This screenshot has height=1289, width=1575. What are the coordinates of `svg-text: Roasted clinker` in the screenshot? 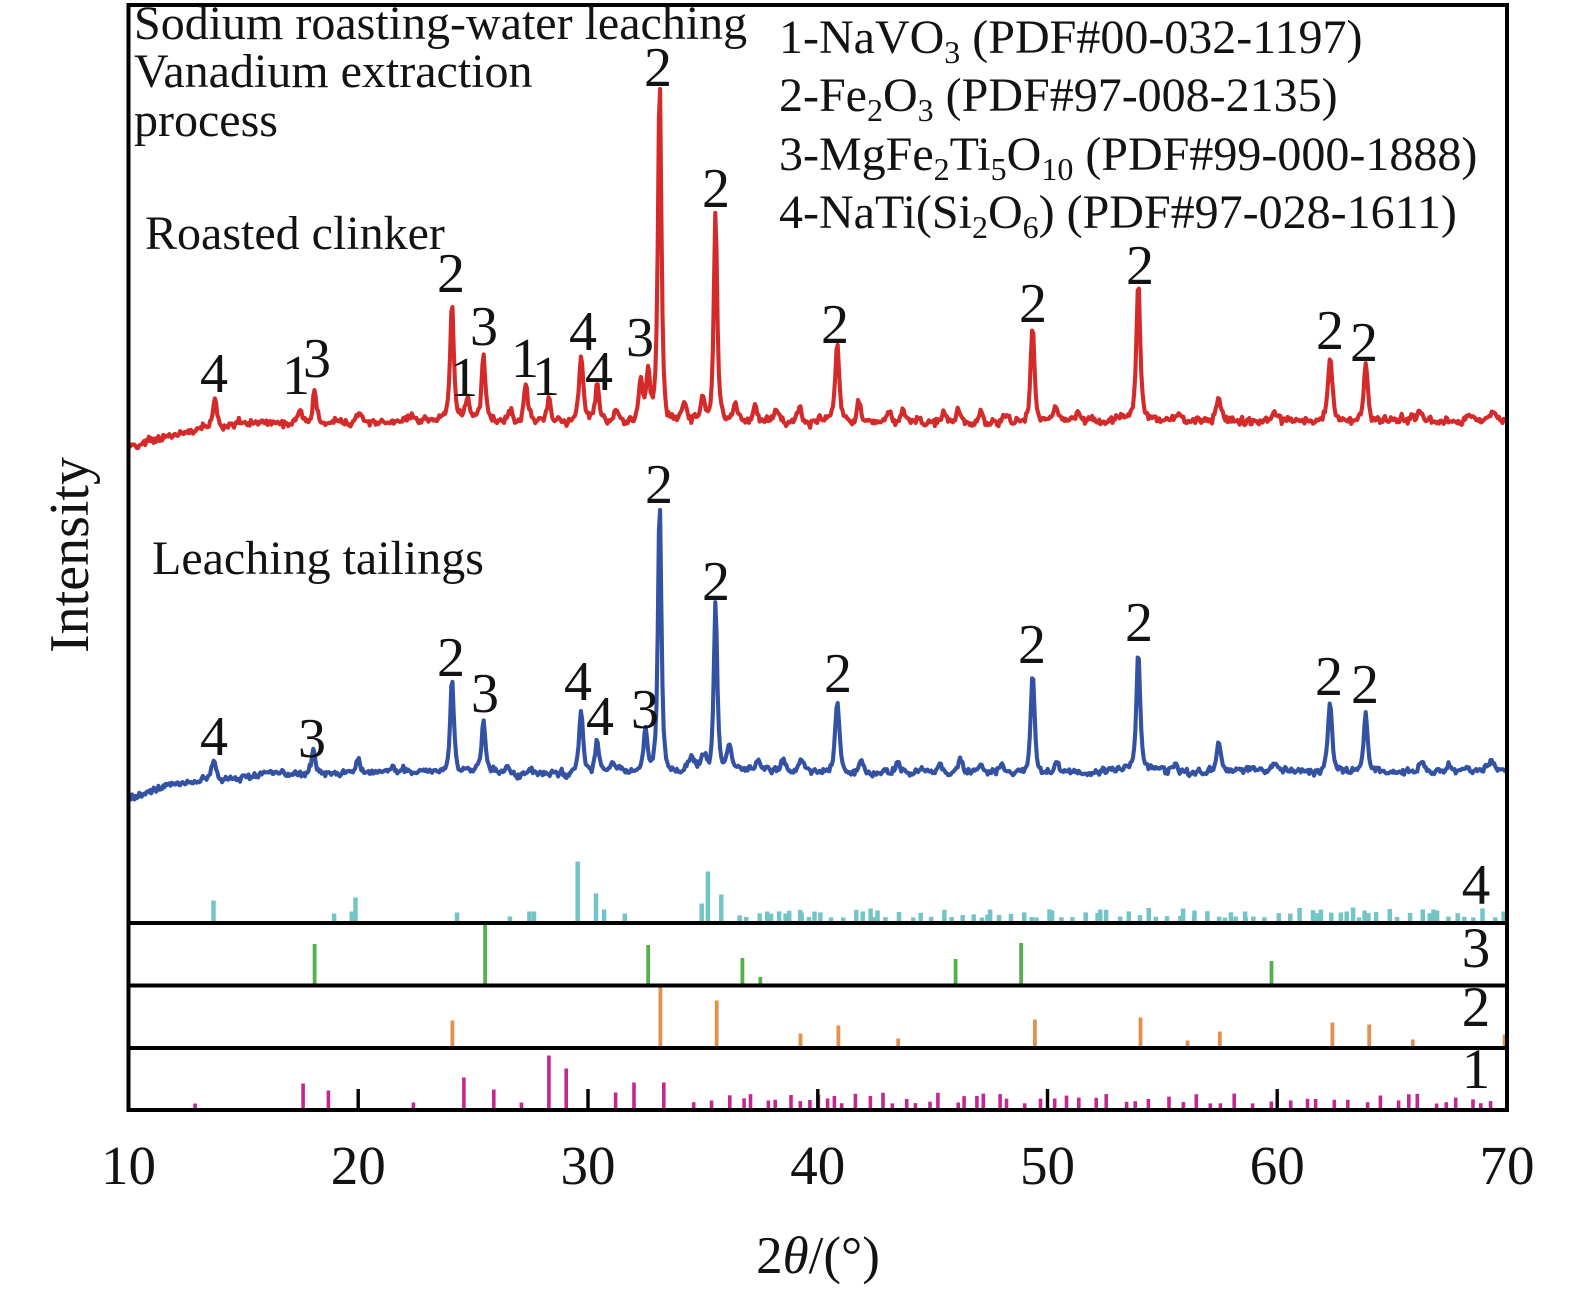 It's located at (295, 233).